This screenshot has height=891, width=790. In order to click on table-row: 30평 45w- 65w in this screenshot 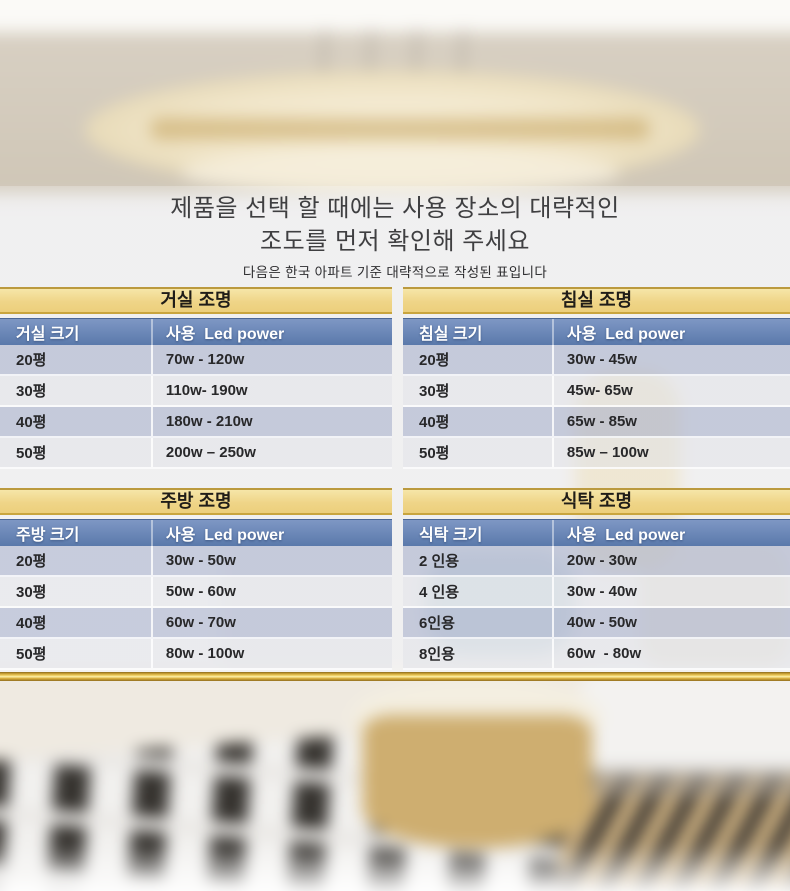, I will do `click(596, 391)`.